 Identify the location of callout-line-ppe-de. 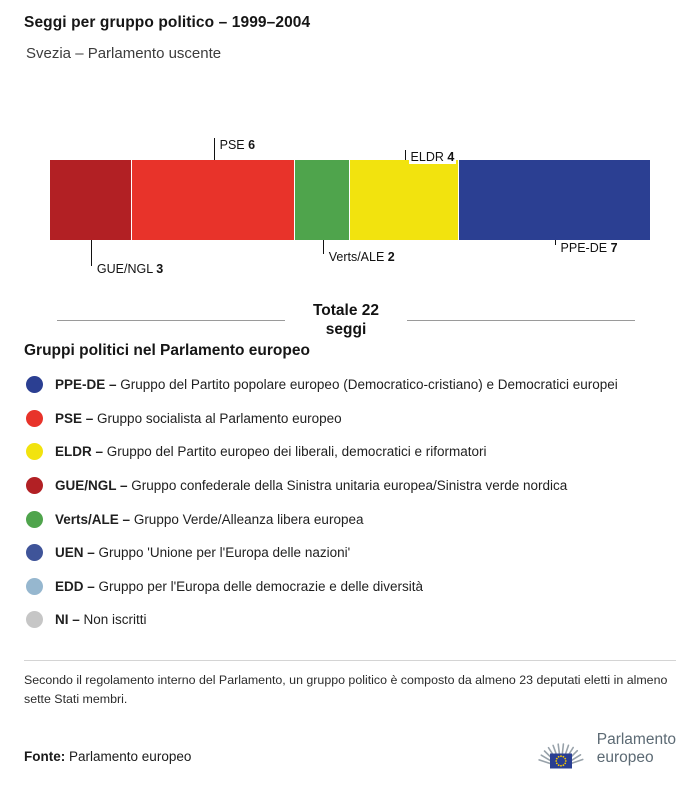
(555, 242).